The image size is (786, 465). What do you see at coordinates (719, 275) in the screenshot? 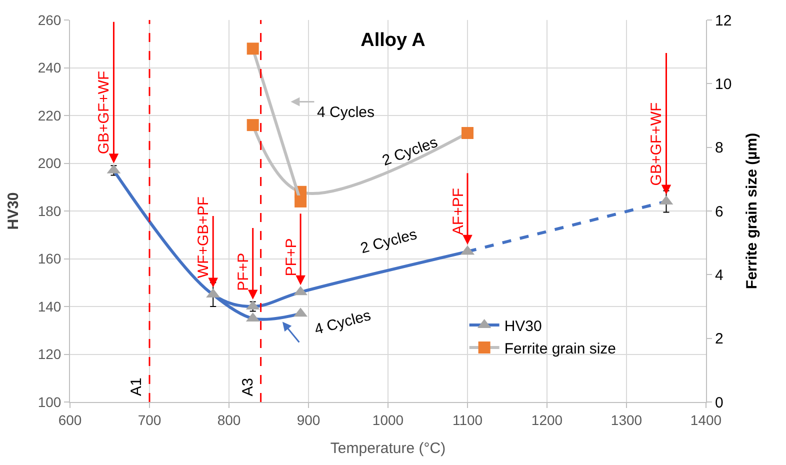
I see `y2-tick-label: 4` at bounding box center [719, 275].